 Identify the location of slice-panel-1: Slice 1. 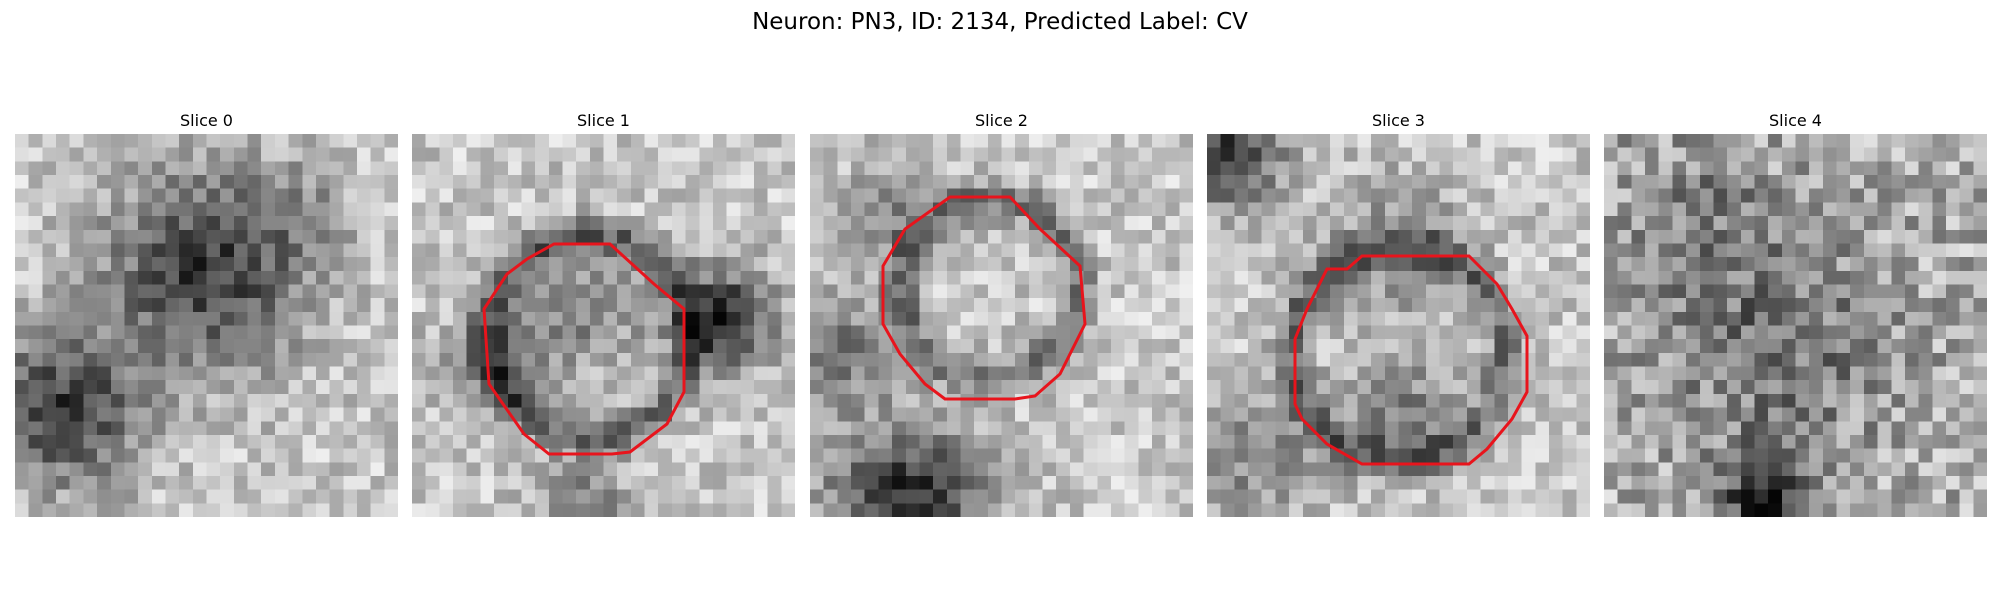
(603, 312).